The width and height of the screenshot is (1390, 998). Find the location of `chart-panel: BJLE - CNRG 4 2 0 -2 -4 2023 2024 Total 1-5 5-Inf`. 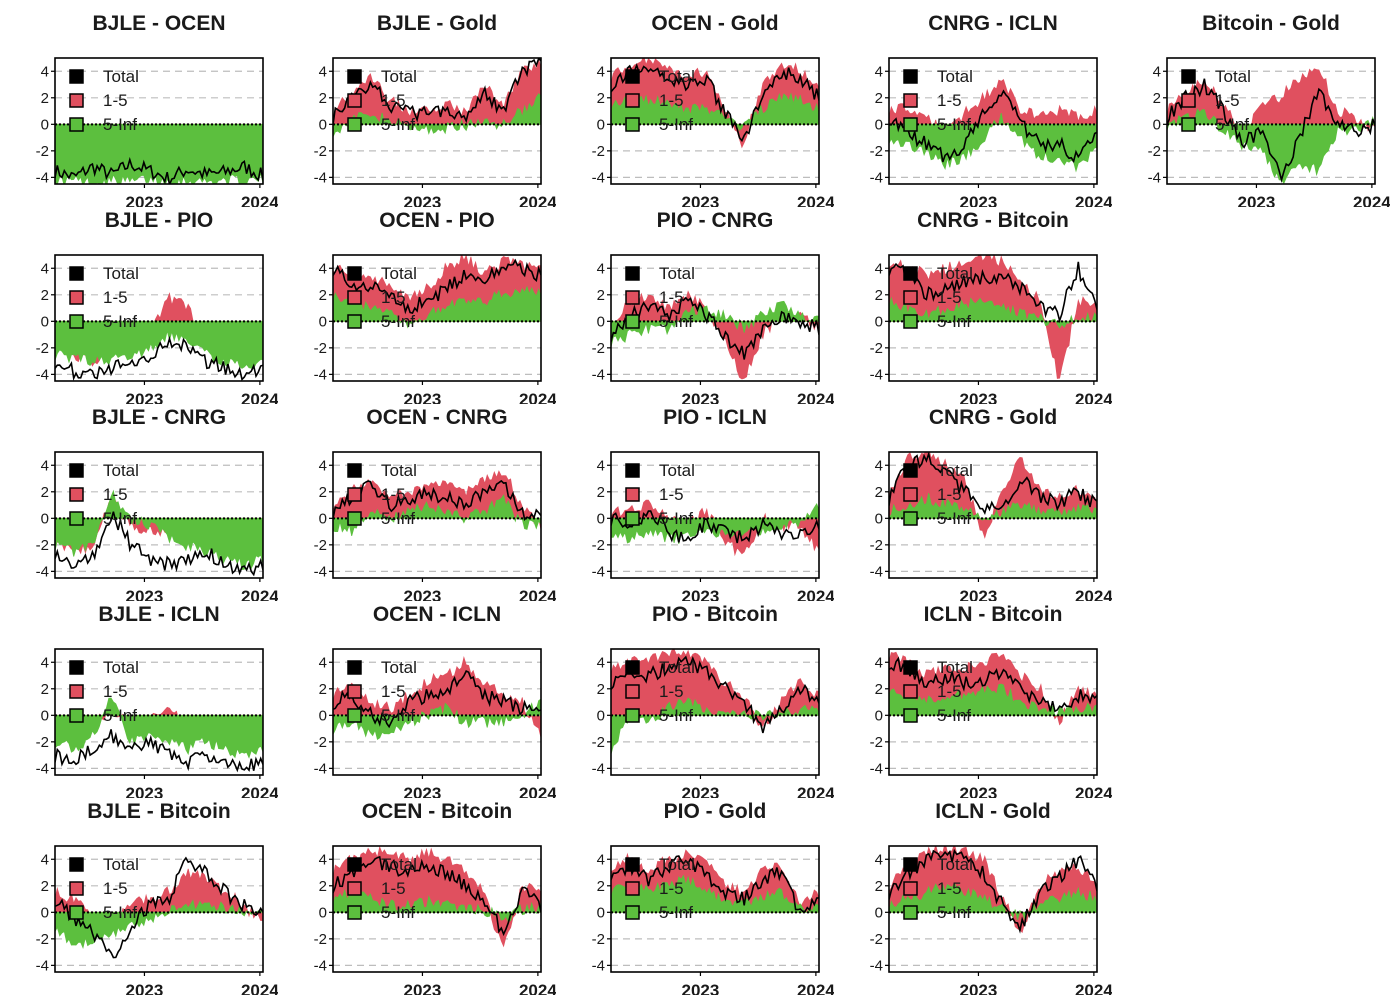

chart-panel: BJLE - CNRG 4 2 0 -2 -4 2023 2024 Total 1-5 5-Inf is located at coordinates (143, 503).